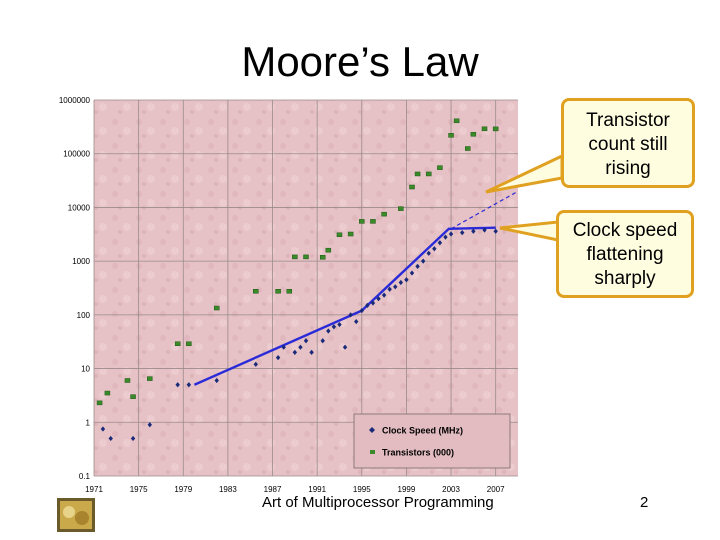  I want to click on x-tick-label: 1975, so click(139, 489).